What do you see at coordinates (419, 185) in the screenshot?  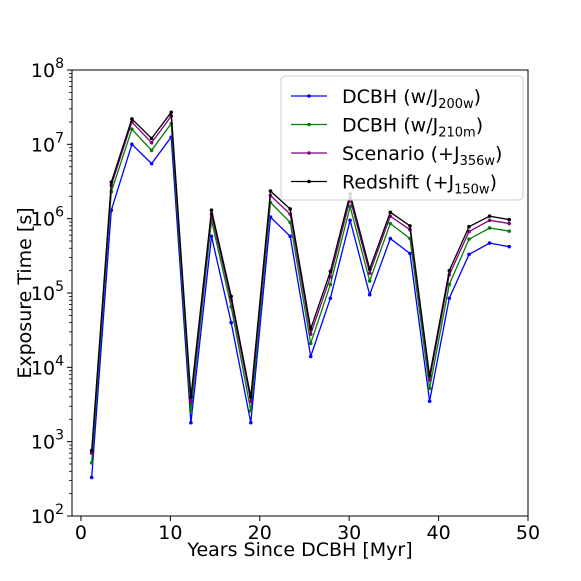 I see `legend-label: Redshift (+J150w)` at bounding box center [419, 185].